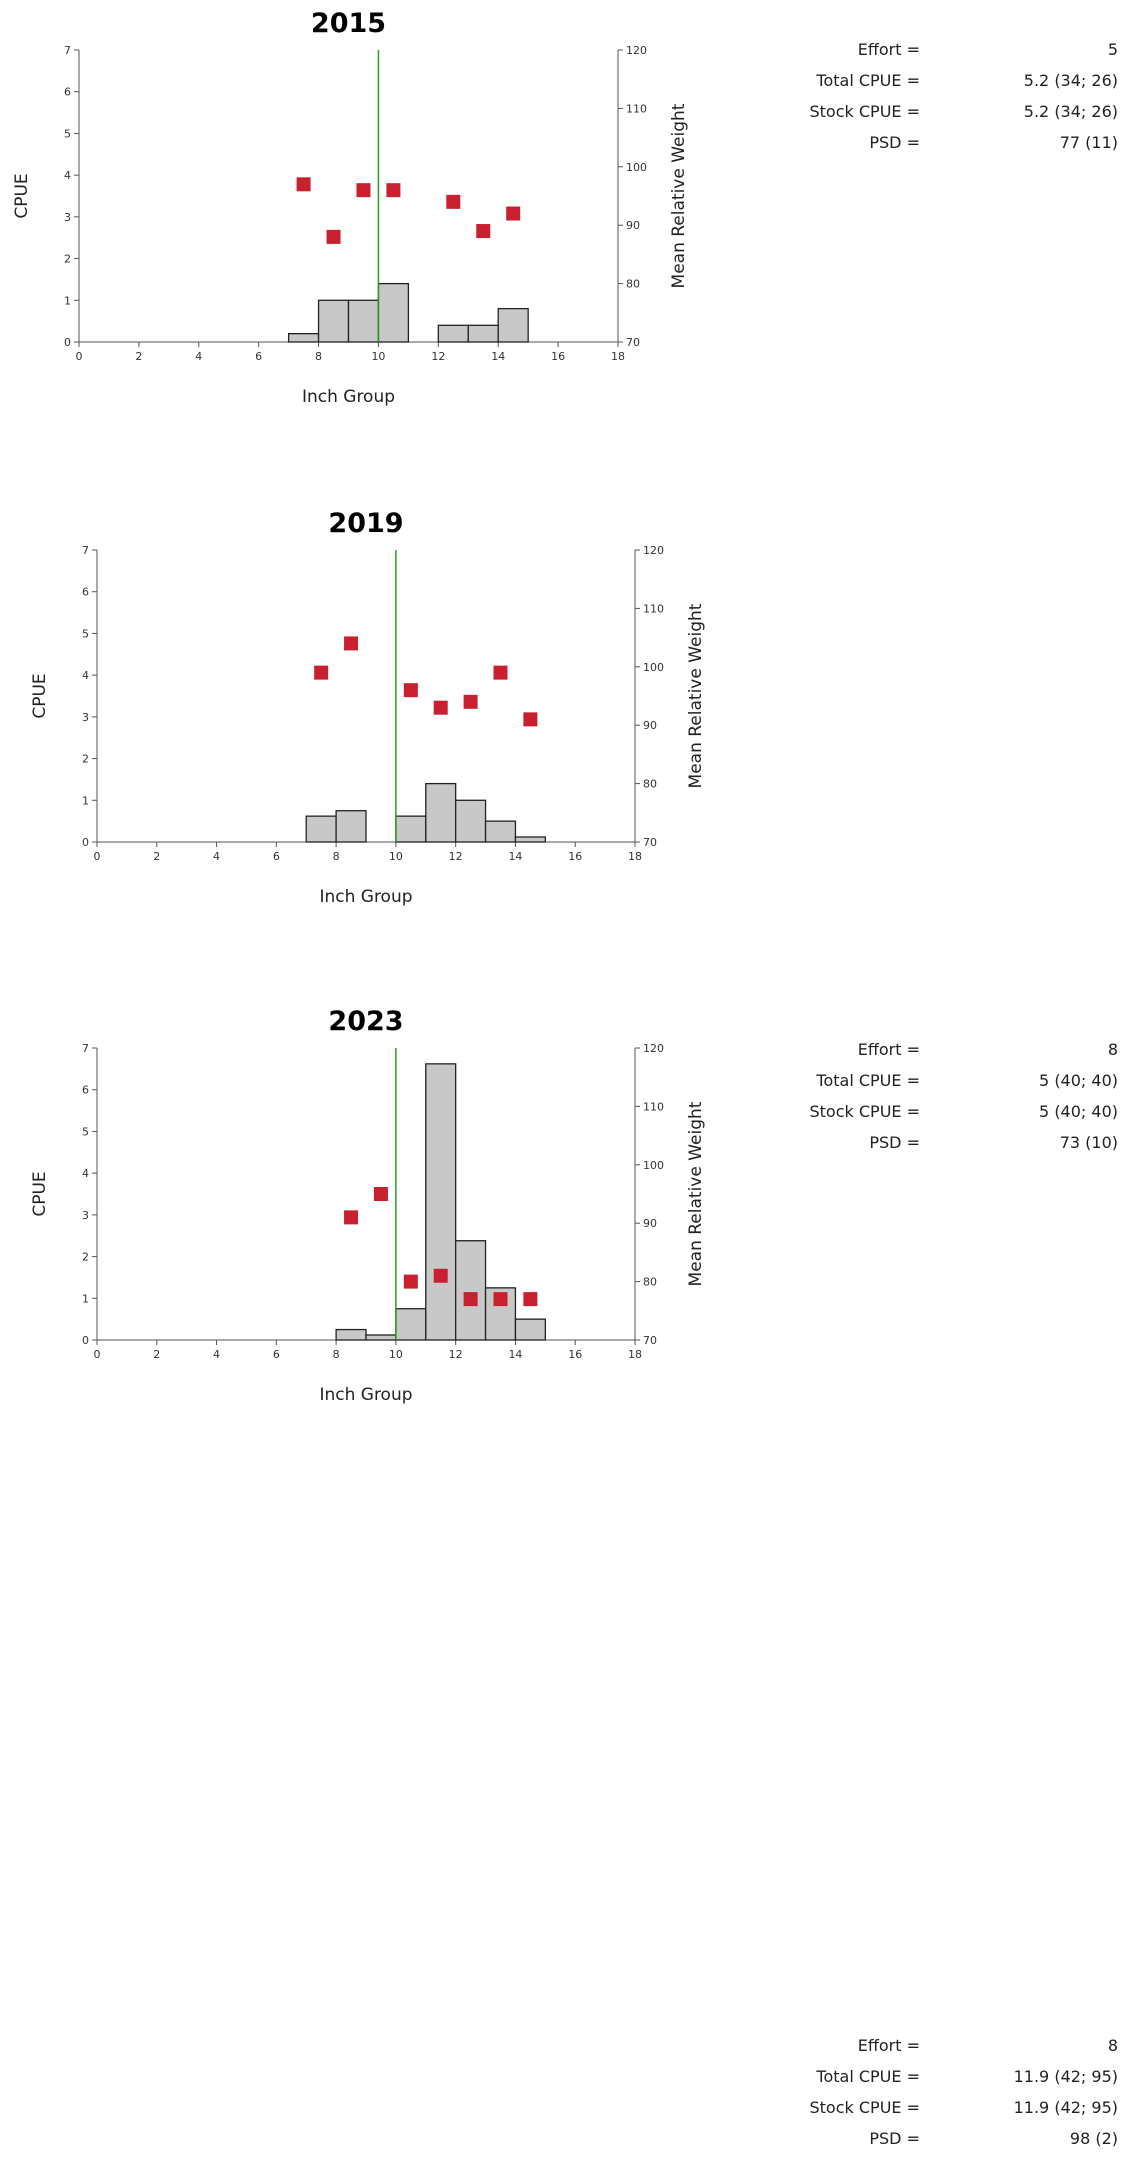 This screenshot has height=2158, width=1126. I want to click on y2-tick-label: 100, so click(653, 1165).